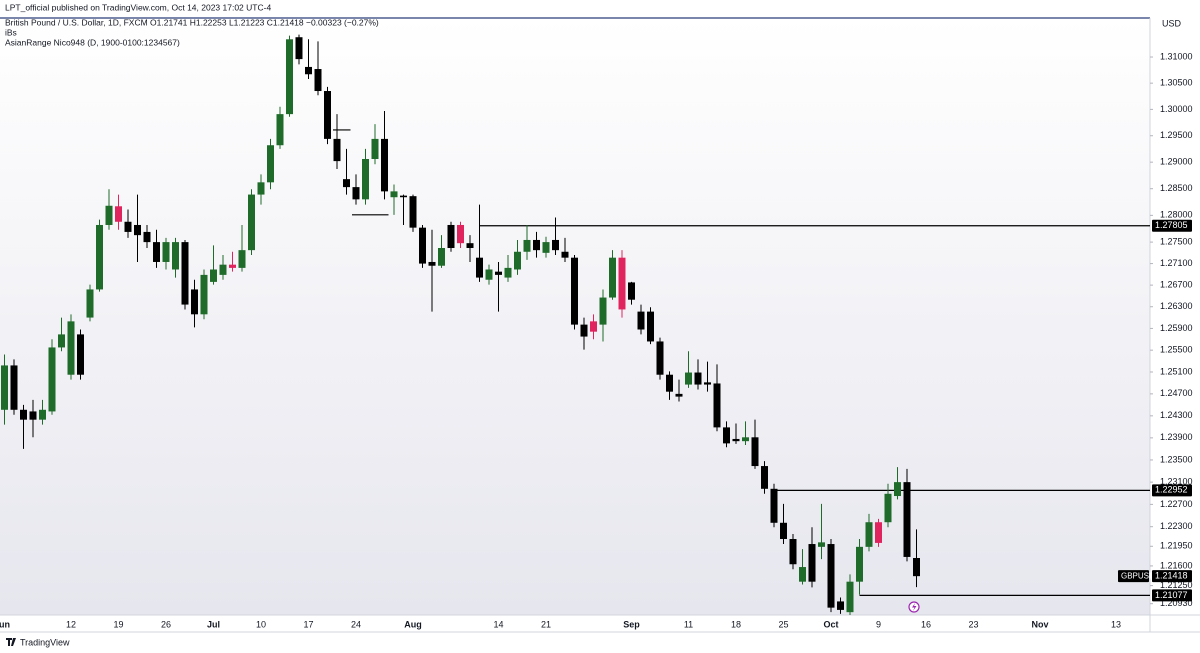 The image size is (1200, 653). What do you see at coordinates (413, 624) in the screenshot?
I see `x-tick-label: Aug` at bounding box center [413, 624].